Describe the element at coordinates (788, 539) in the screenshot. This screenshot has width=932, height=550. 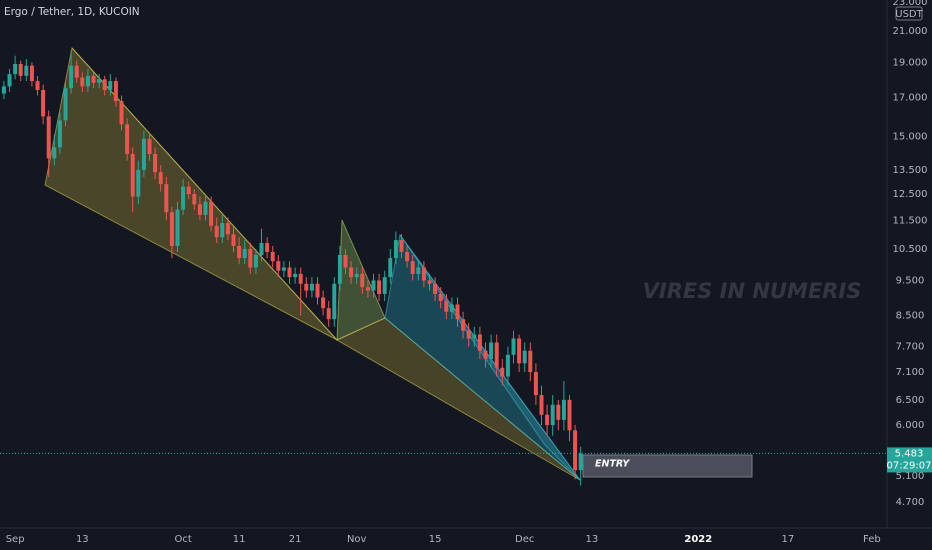
I see `x-tick-label: 17` at that location.